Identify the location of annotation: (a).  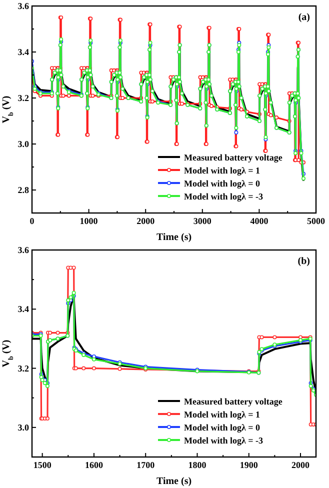
(304, 17).